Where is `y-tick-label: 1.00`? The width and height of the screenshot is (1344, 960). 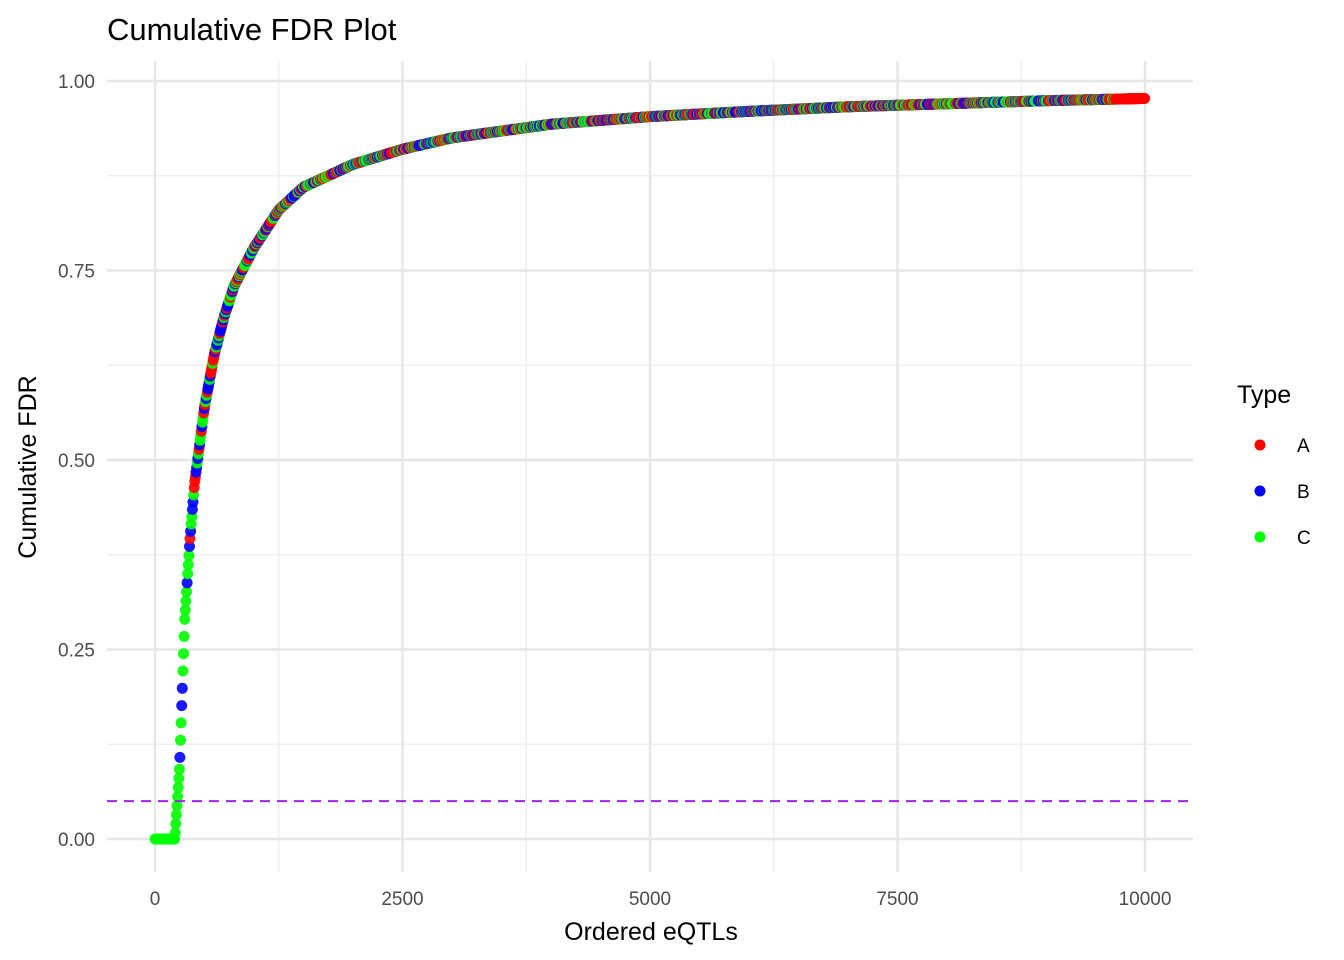
y-tick-label: 1.00 is located at coordinates (76, 82).